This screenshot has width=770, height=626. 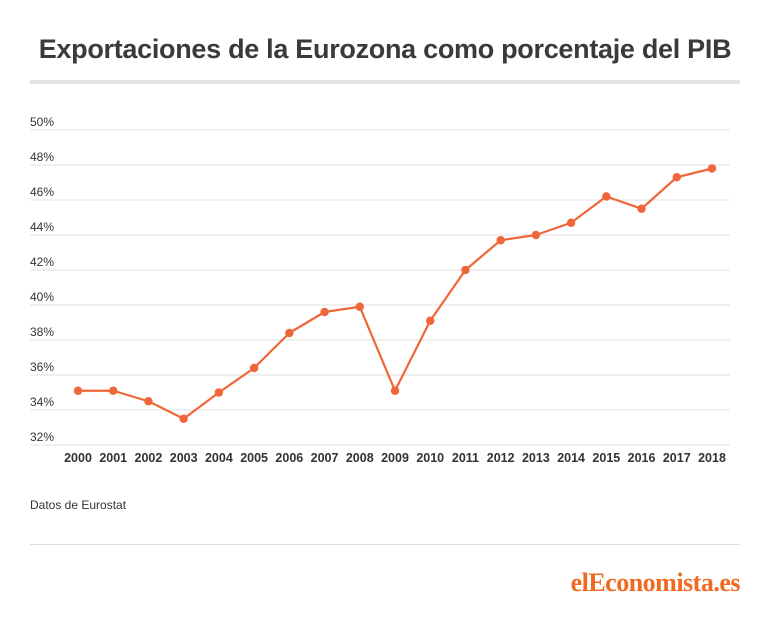 What do you see at coordinates (536, 458) in the screenshot?
I see `x-tick-label: 2013` at bounding box center [536, 458].